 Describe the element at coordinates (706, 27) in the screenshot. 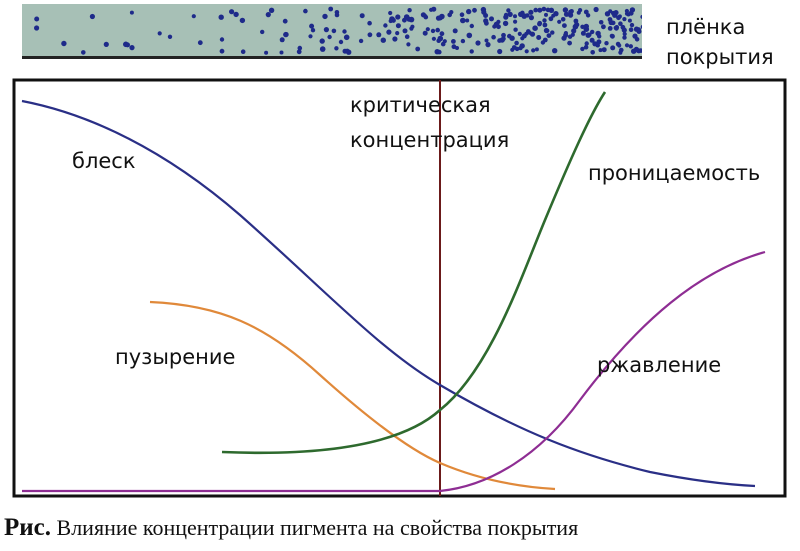

I see `film-label-line1: плёнка` at that location.